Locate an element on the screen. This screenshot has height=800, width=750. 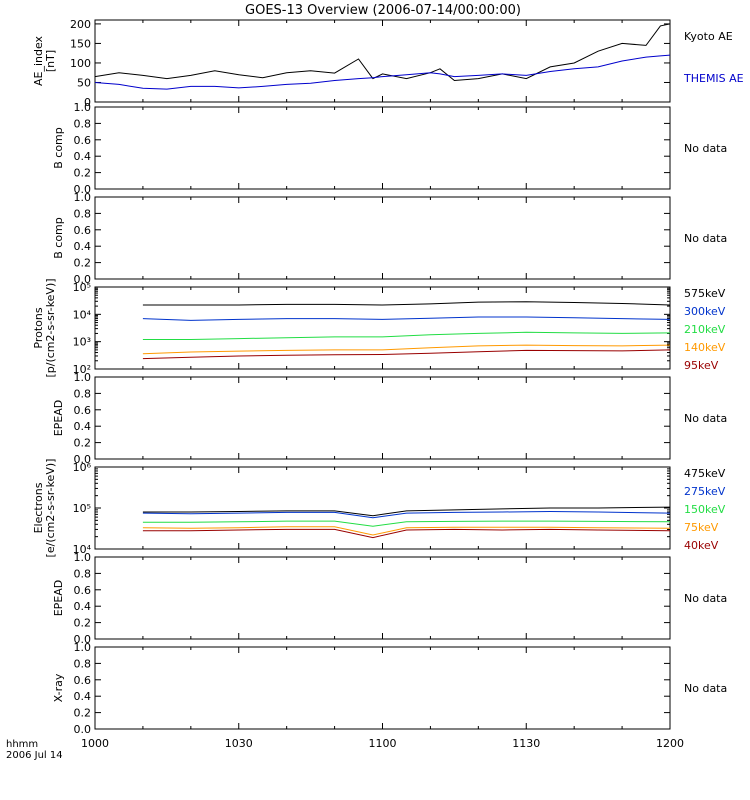
series-line-150kev is located at coordinates (406, 523).